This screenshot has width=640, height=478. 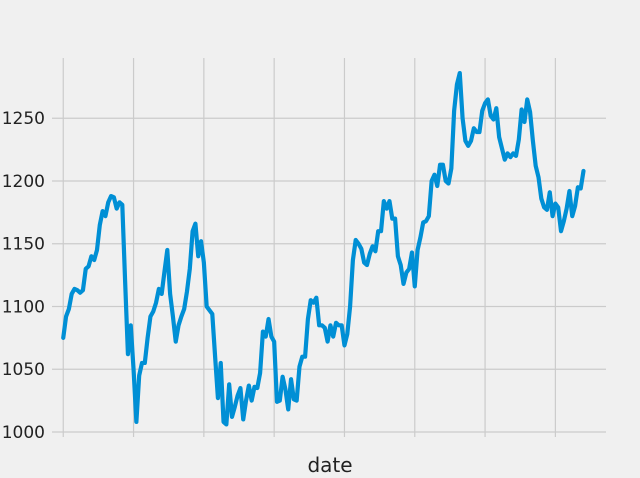 What do you see at coordinates (23, 276) in the screenshot?
I see `y-tick-labels: 1000 1050 1100 1150 1200 1250` at bounding box center [23, 276].